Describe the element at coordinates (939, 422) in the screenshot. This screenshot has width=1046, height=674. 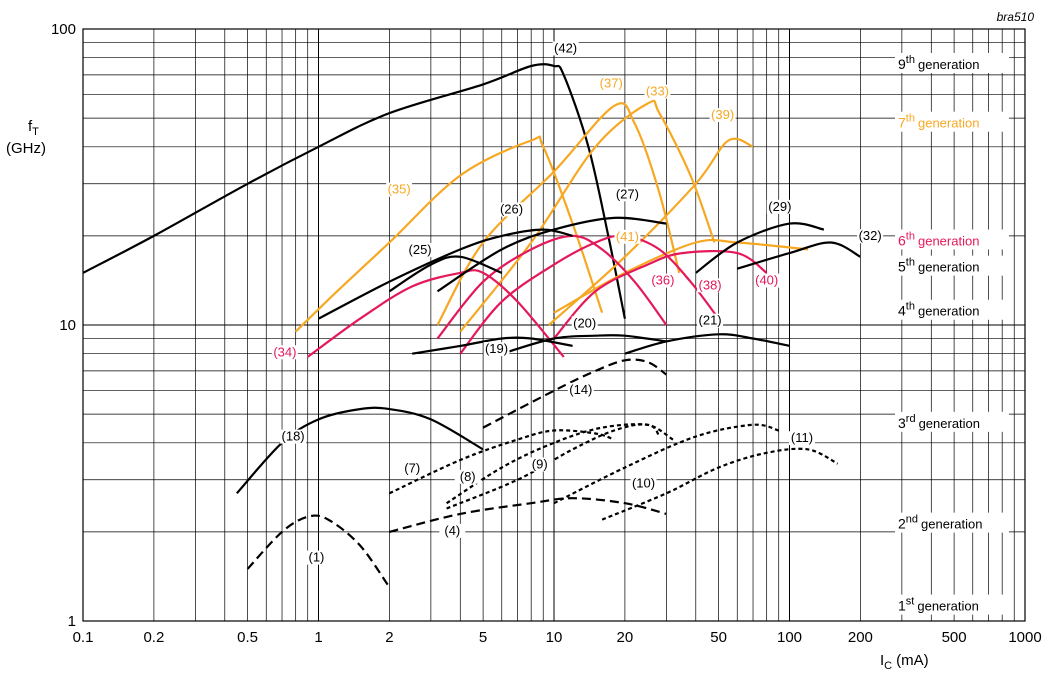
I see `generation-label-gen3: 3rd generation` at that location.